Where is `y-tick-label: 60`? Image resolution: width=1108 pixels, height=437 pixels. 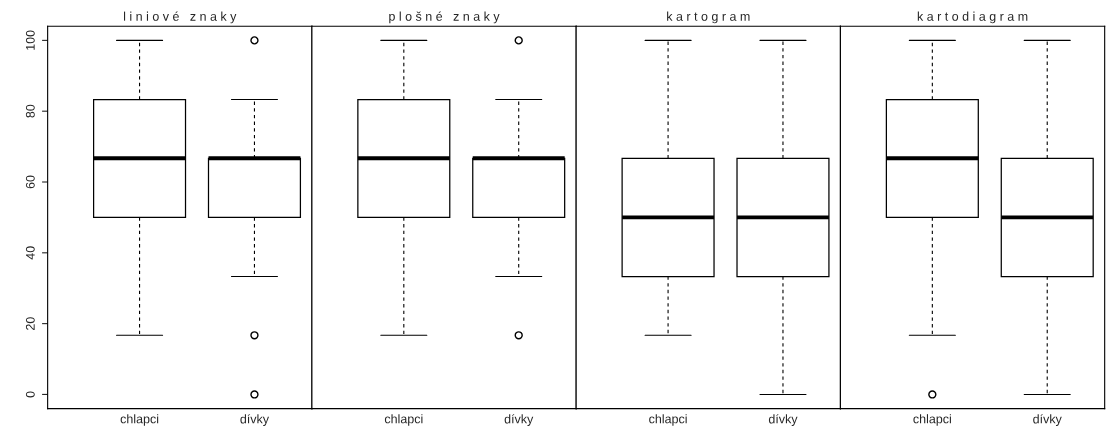
y-tick-label: 60 is located at coordinates (30, 182).